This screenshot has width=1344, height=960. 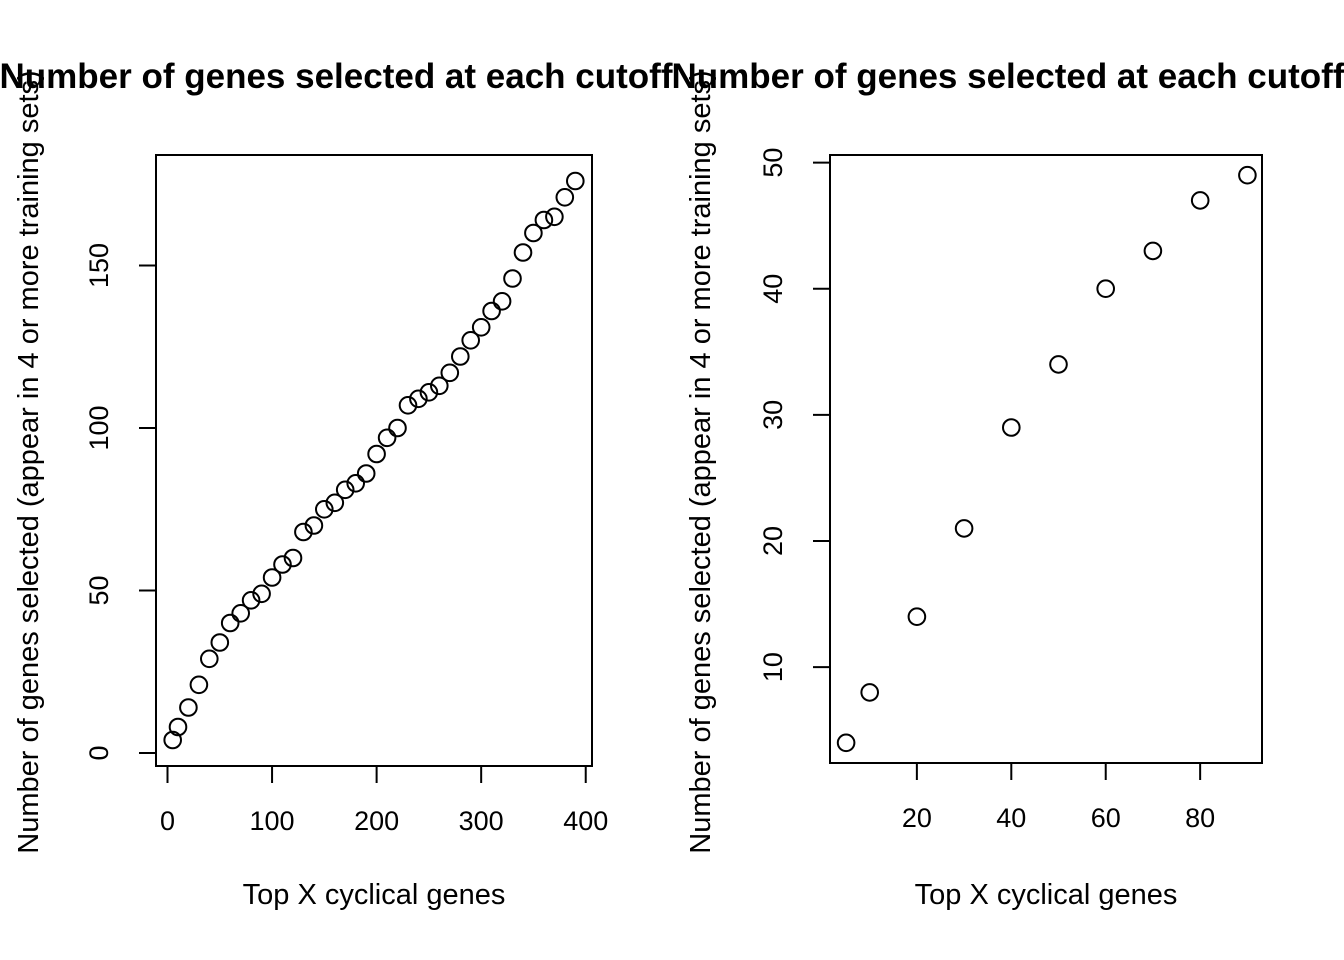 I want to click on plot1-y-tick-label: 150, so click(x=99, y=265).